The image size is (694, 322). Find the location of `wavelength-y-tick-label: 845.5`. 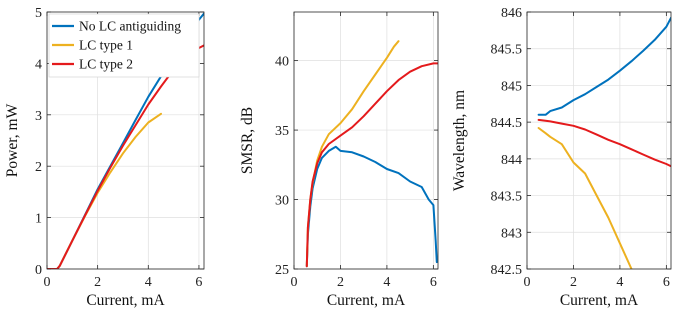

wavelength-y-tick-label: 845.5 is located at coordinates (507, 50).